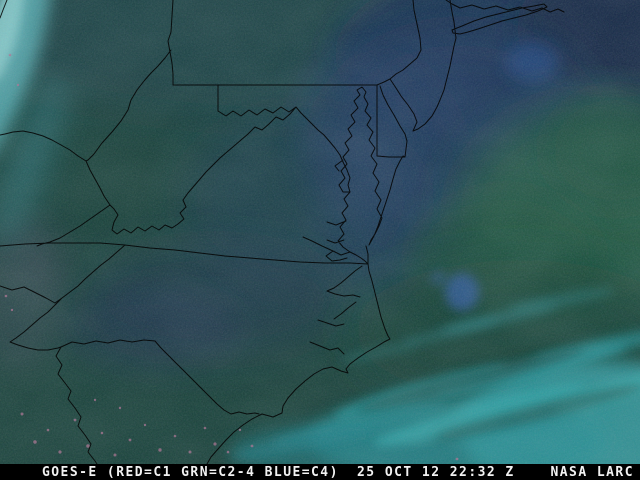  Describe the element at coordinates (436, 472) in the screenshot. I see `caption-datetime-label: 25 OCT 12 22:32 Z` at that location.